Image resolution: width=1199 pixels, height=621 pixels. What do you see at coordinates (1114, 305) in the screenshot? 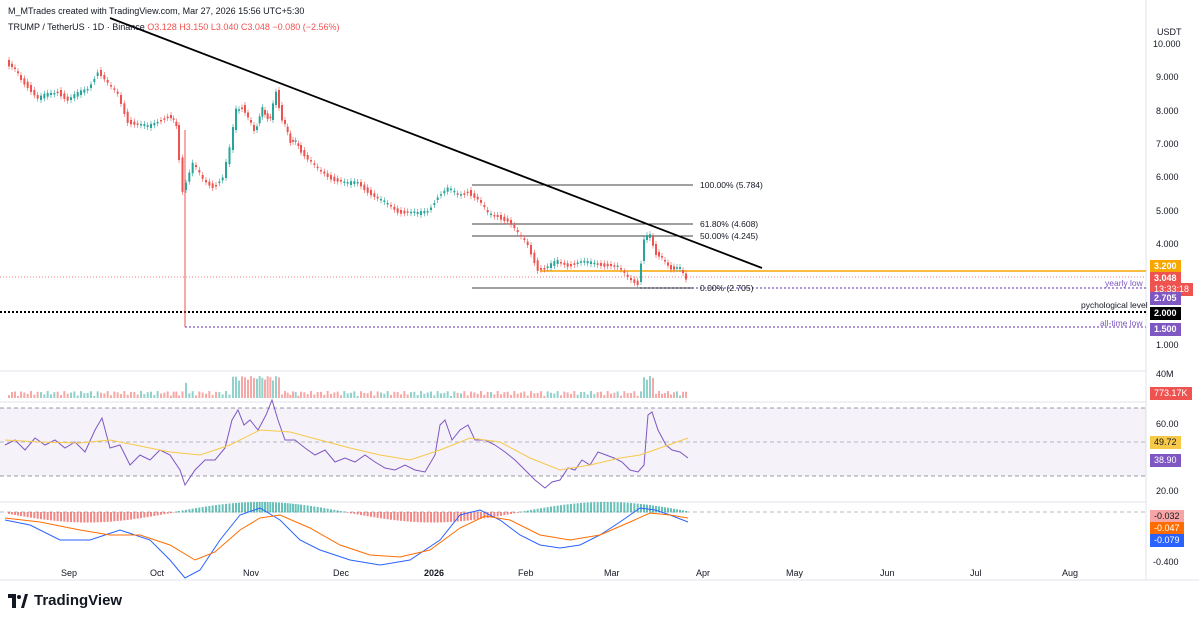
I see `psych-level-annotation: pychological level` at bounding box center [1114, 305].